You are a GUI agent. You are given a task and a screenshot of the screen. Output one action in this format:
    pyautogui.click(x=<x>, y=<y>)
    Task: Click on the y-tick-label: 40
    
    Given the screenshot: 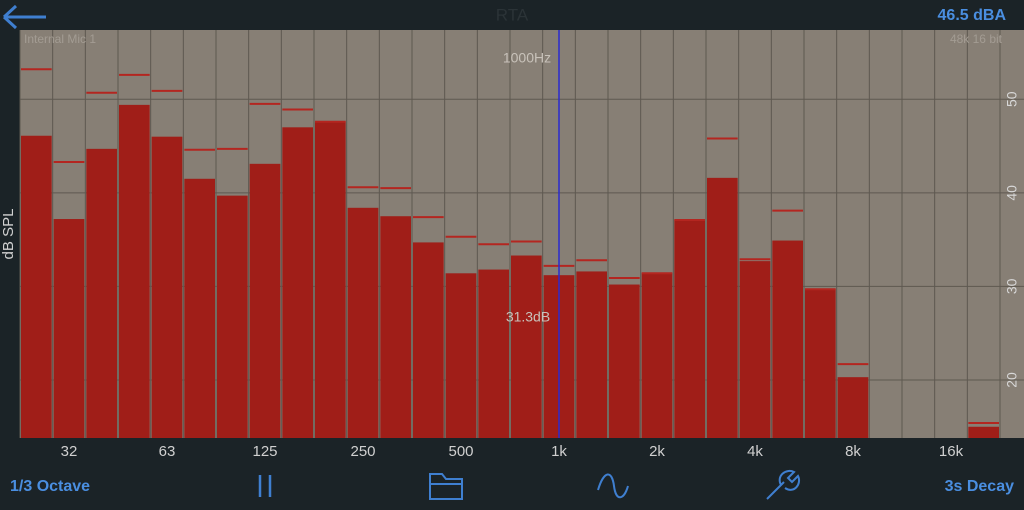 What is the action you would take?
    pyautogui.click(x=1012, y=193)
    